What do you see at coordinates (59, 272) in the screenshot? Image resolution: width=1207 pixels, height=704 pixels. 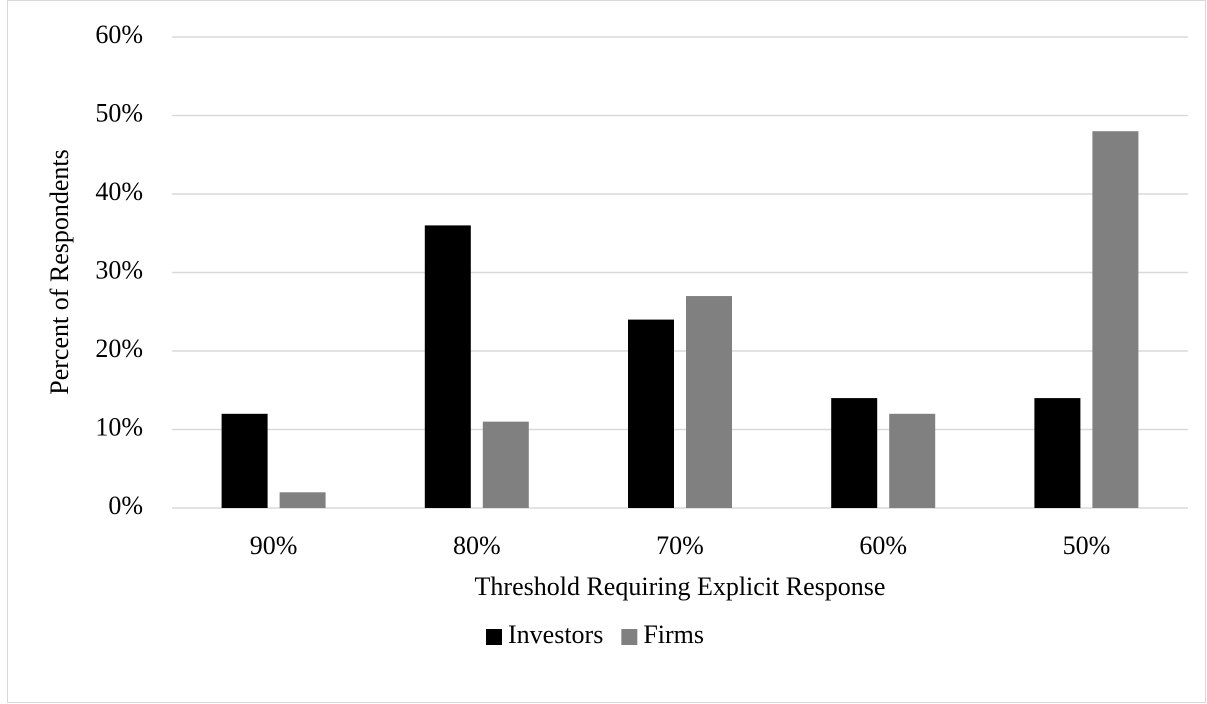 I see `y-axis-title: Percent of Respondents` at bounding box center [59, 272].